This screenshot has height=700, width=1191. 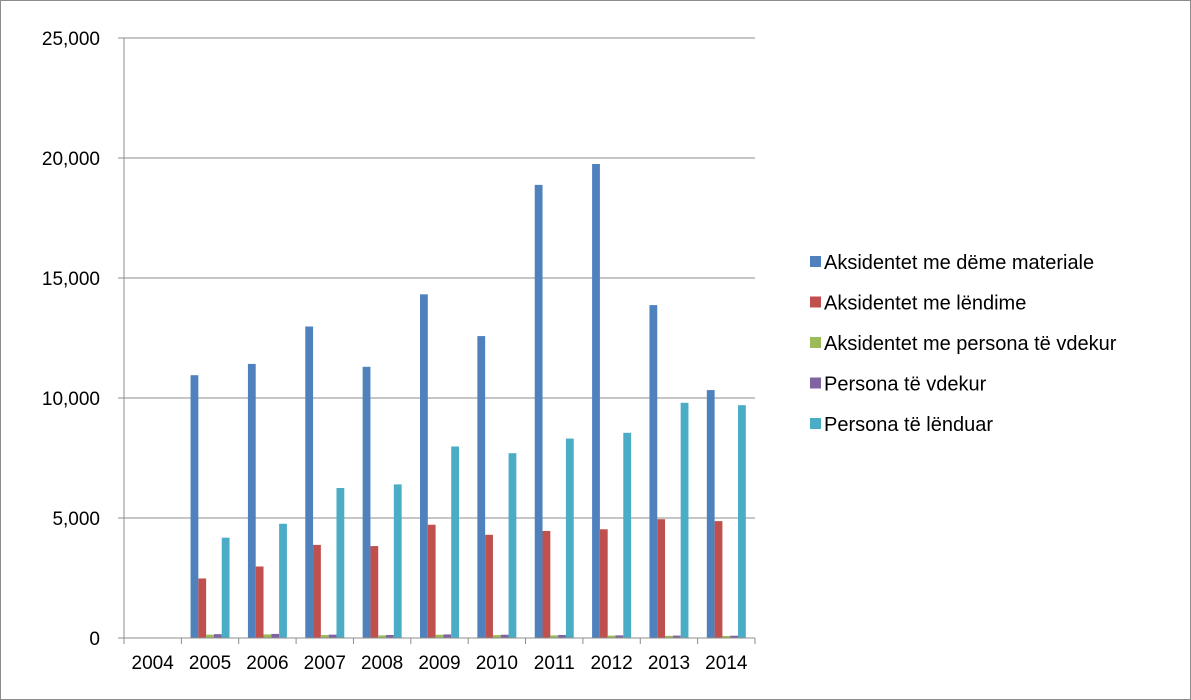 What do you see at coordinates (71, 159) in the screenshot?
I see `y-tick-label: 20,000` at bounding box center [71, 159].